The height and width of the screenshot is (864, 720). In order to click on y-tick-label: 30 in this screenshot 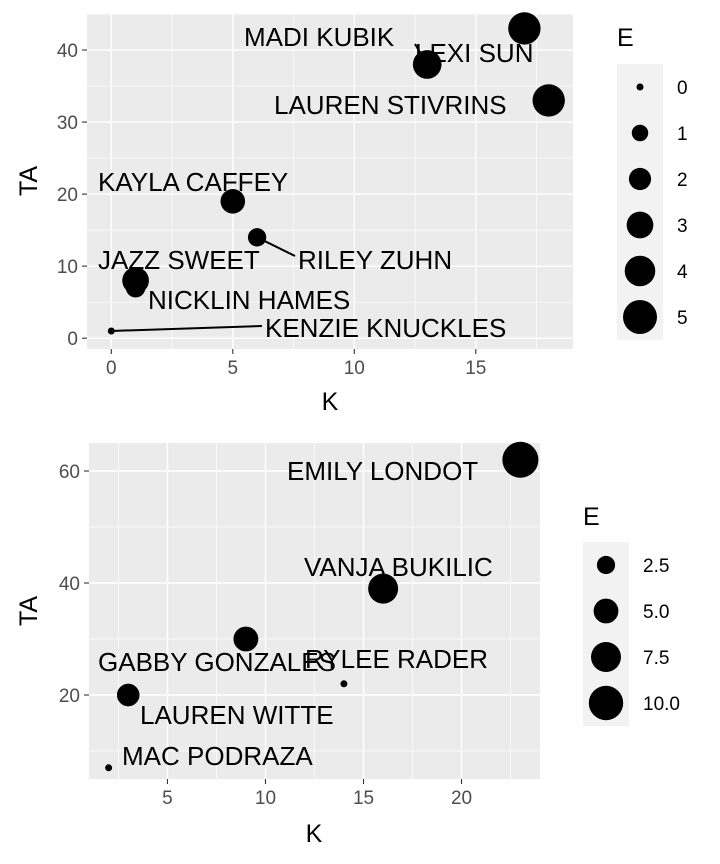, I will do `click(67, 123)`.